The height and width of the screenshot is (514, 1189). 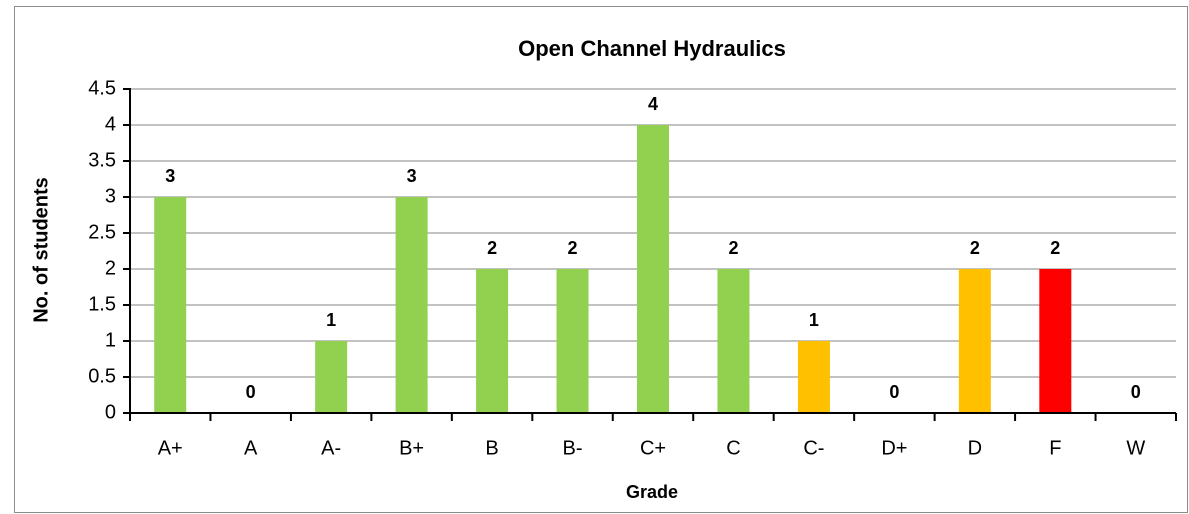 I want to click on x-tick-label: C-, so click(x=813, y=448).